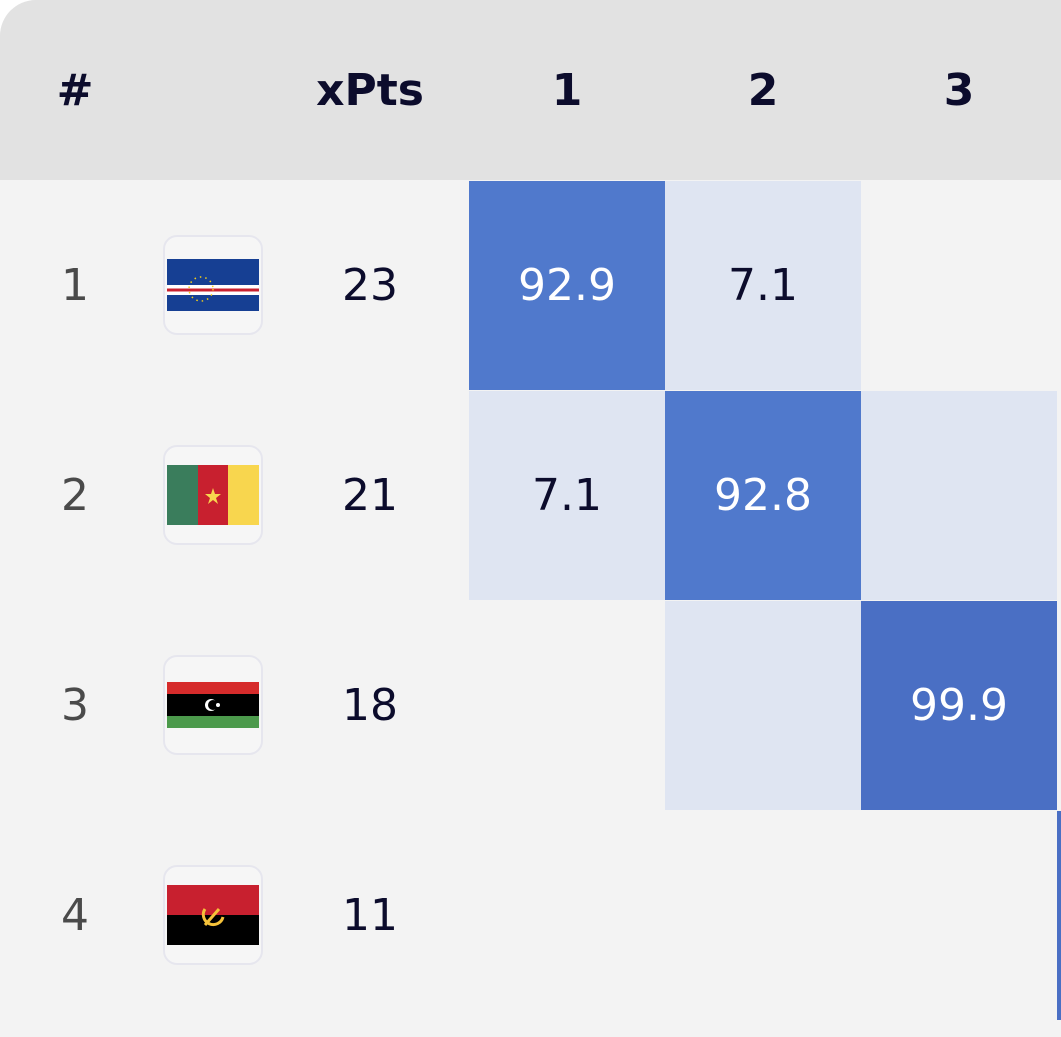 The image size is (1061, 1037). I want to click on probability-cell: 99.9, so click(959, 705).